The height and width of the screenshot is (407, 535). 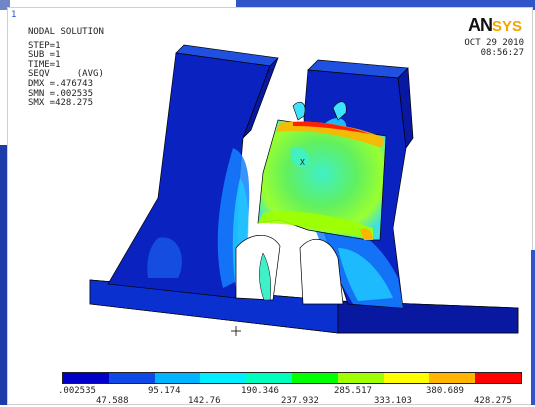 I want to click on legend-label-top-5: 380.689, so click(x=445, y=391).